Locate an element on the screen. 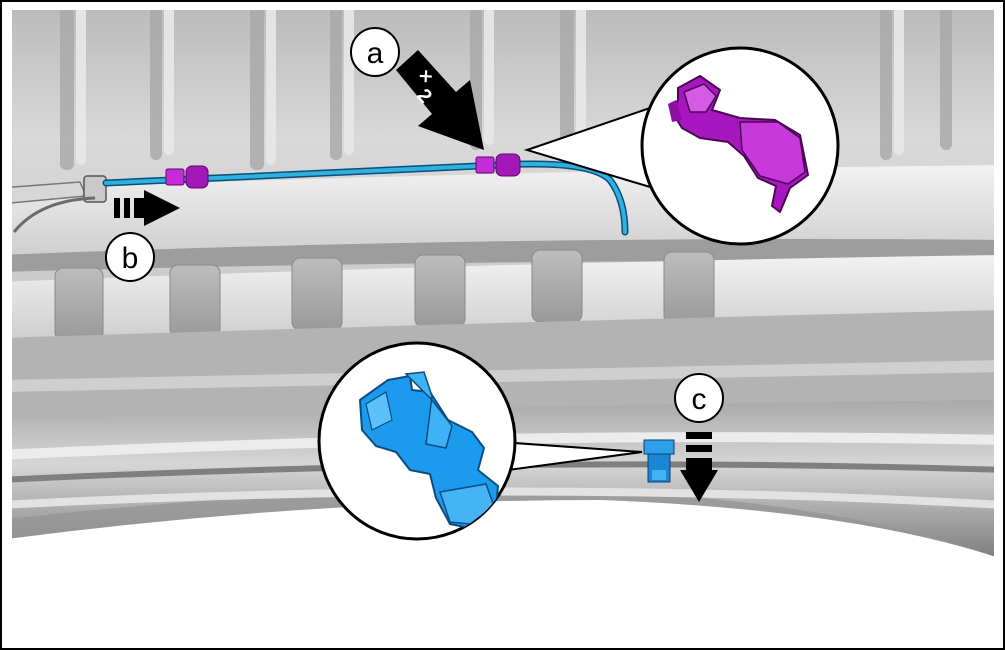 The height and width of the screenshot is (650, 1005). callout-b-label: b is located at coordinates (130, 258).